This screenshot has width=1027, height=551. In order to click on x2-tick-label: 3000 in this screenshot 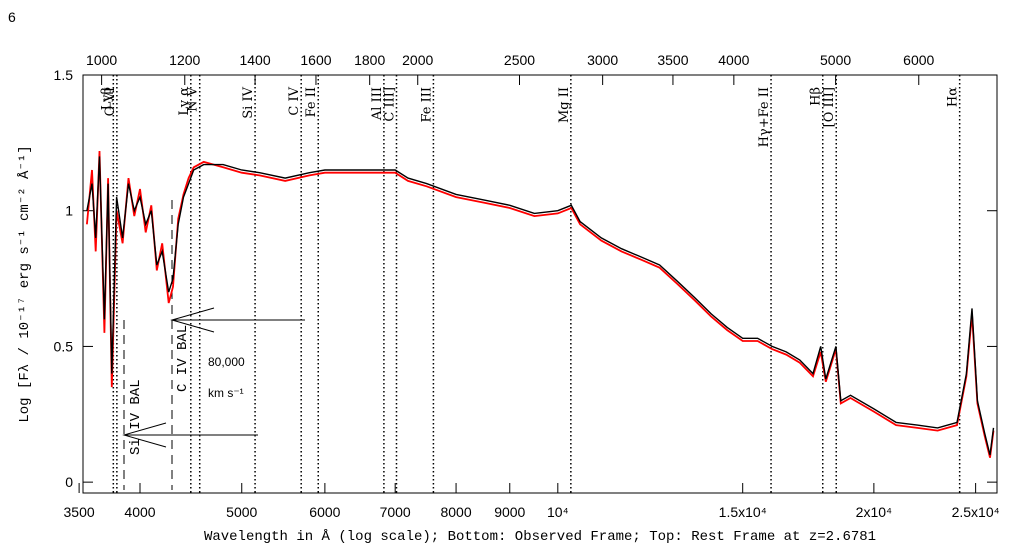, I will do `click(602, 60)`.